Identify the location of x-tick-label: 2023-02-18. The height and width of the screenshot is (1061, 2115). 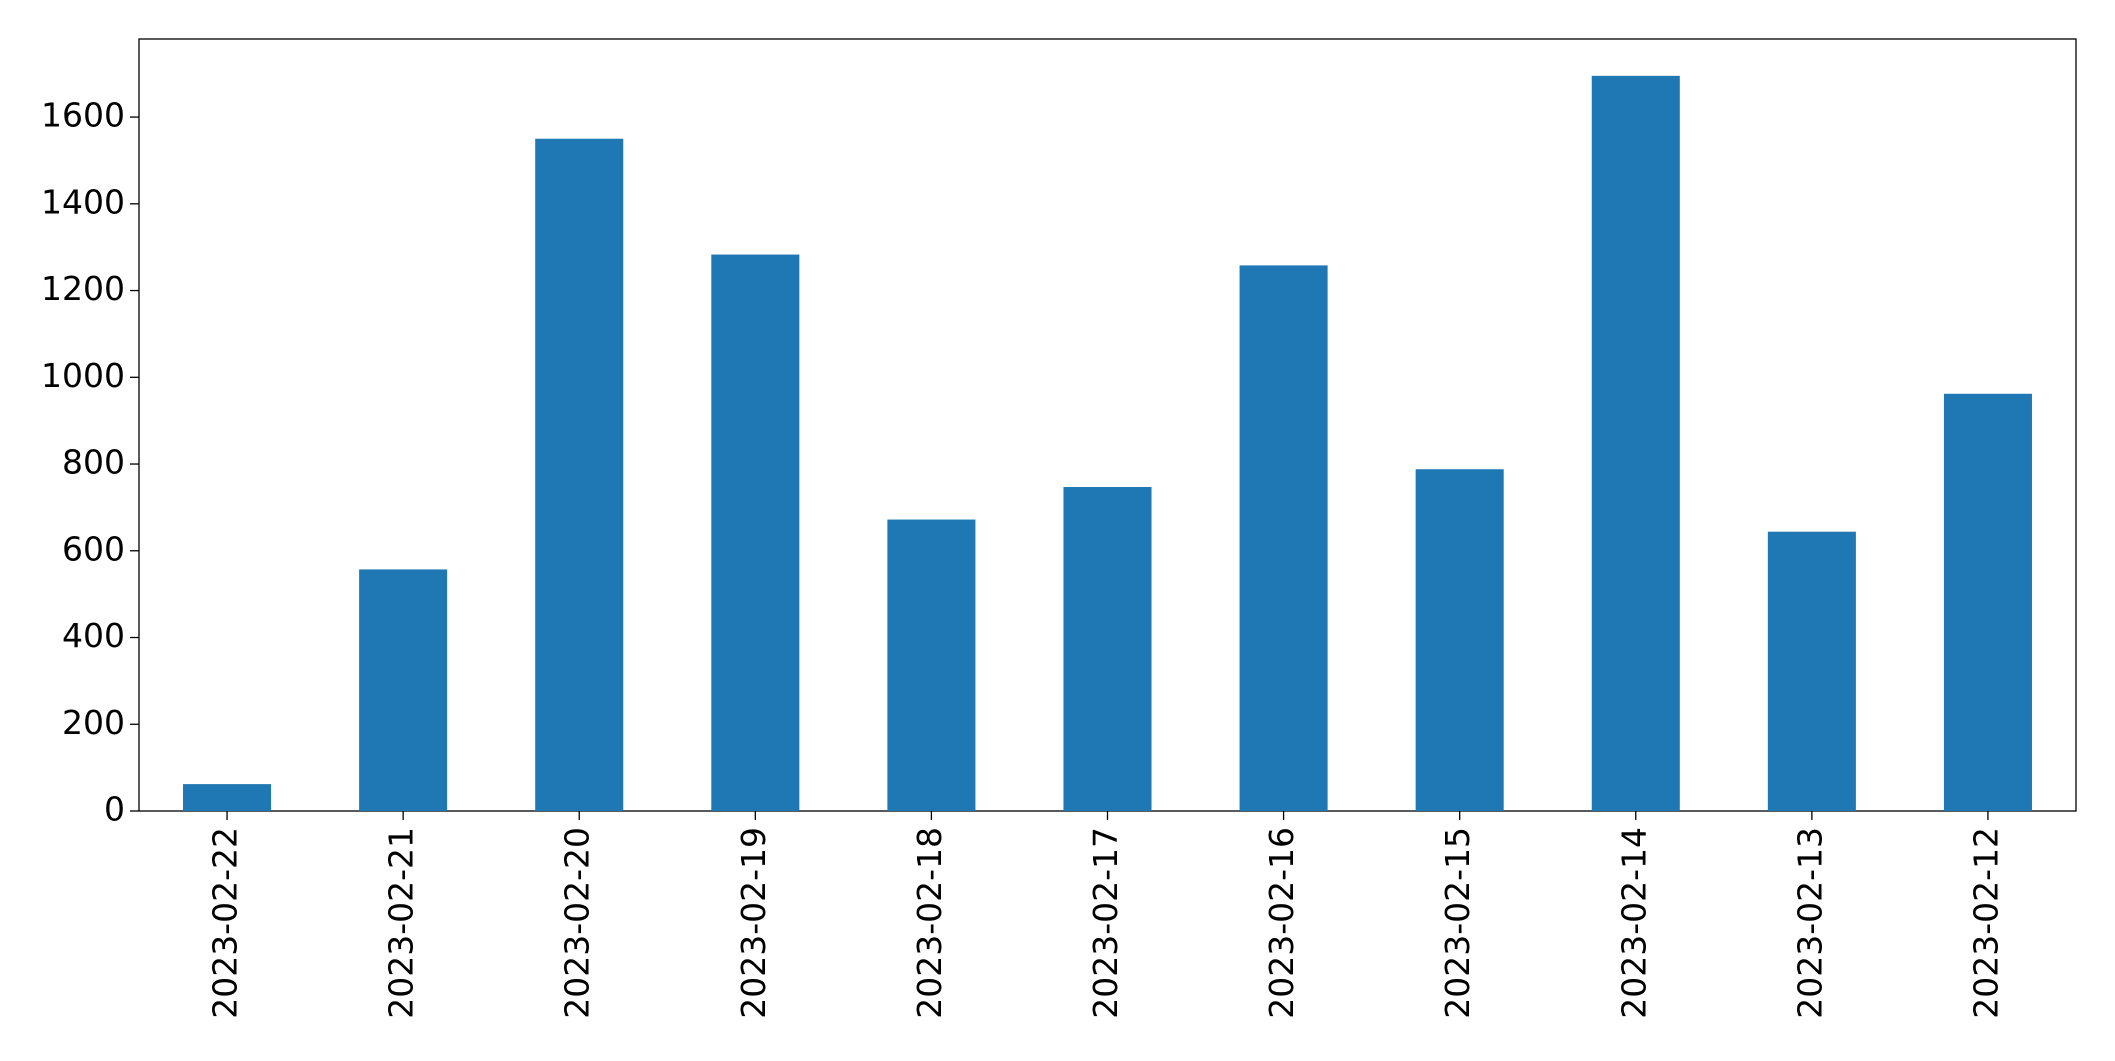
(929, 923).